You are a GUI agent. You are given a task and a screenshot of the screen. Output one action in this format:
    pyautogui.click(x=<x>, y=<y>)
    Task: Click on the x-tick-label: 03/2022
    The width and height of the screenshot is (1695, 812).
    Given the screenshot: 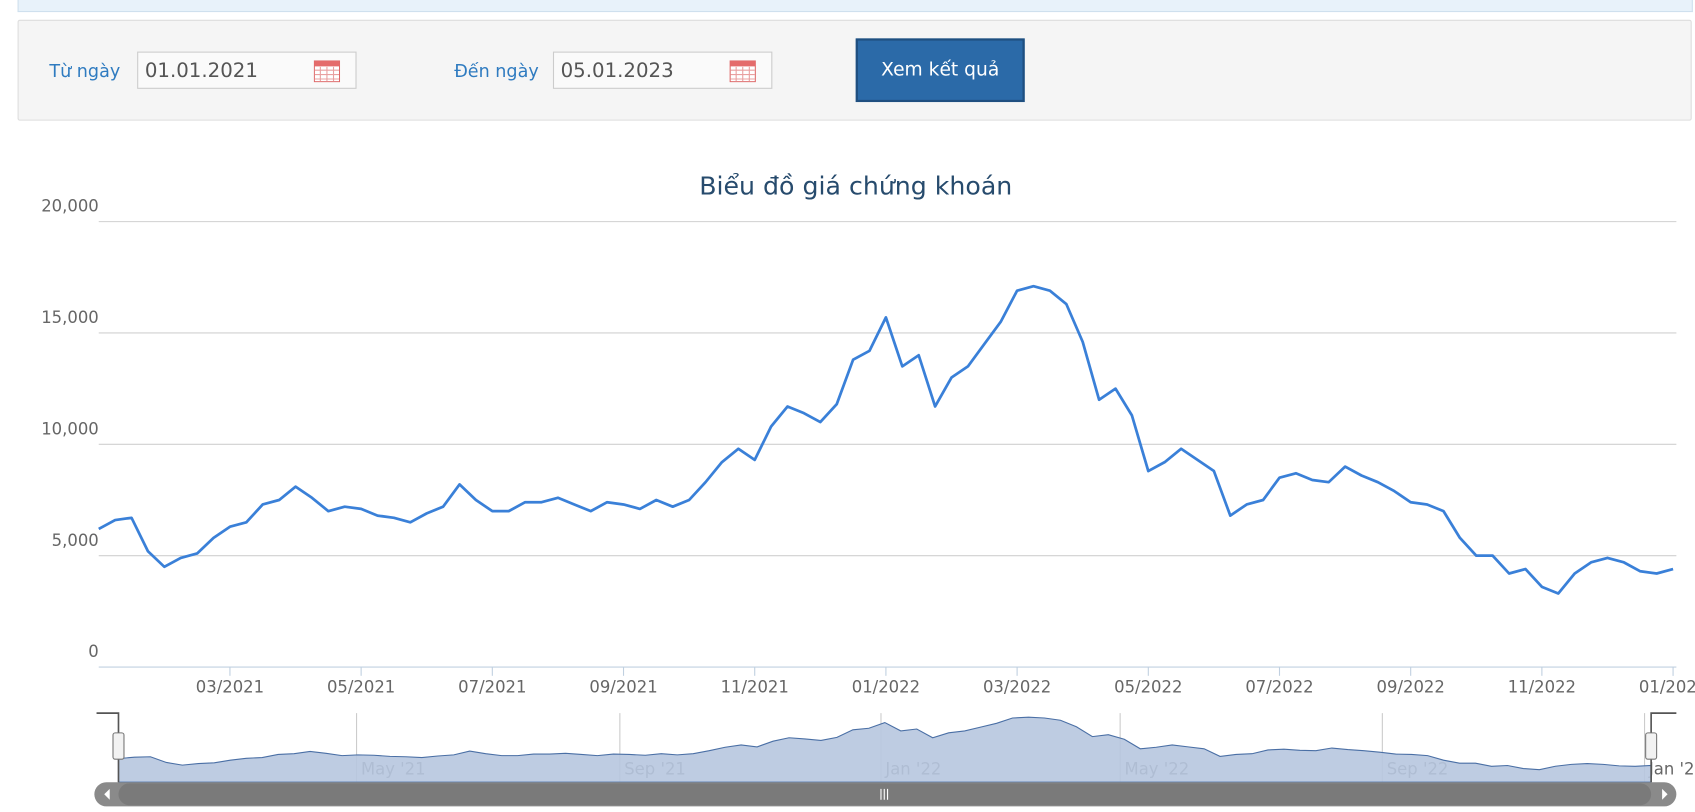 What is the action you would take?
    pyautogui.click(x=1017, y=686)
    